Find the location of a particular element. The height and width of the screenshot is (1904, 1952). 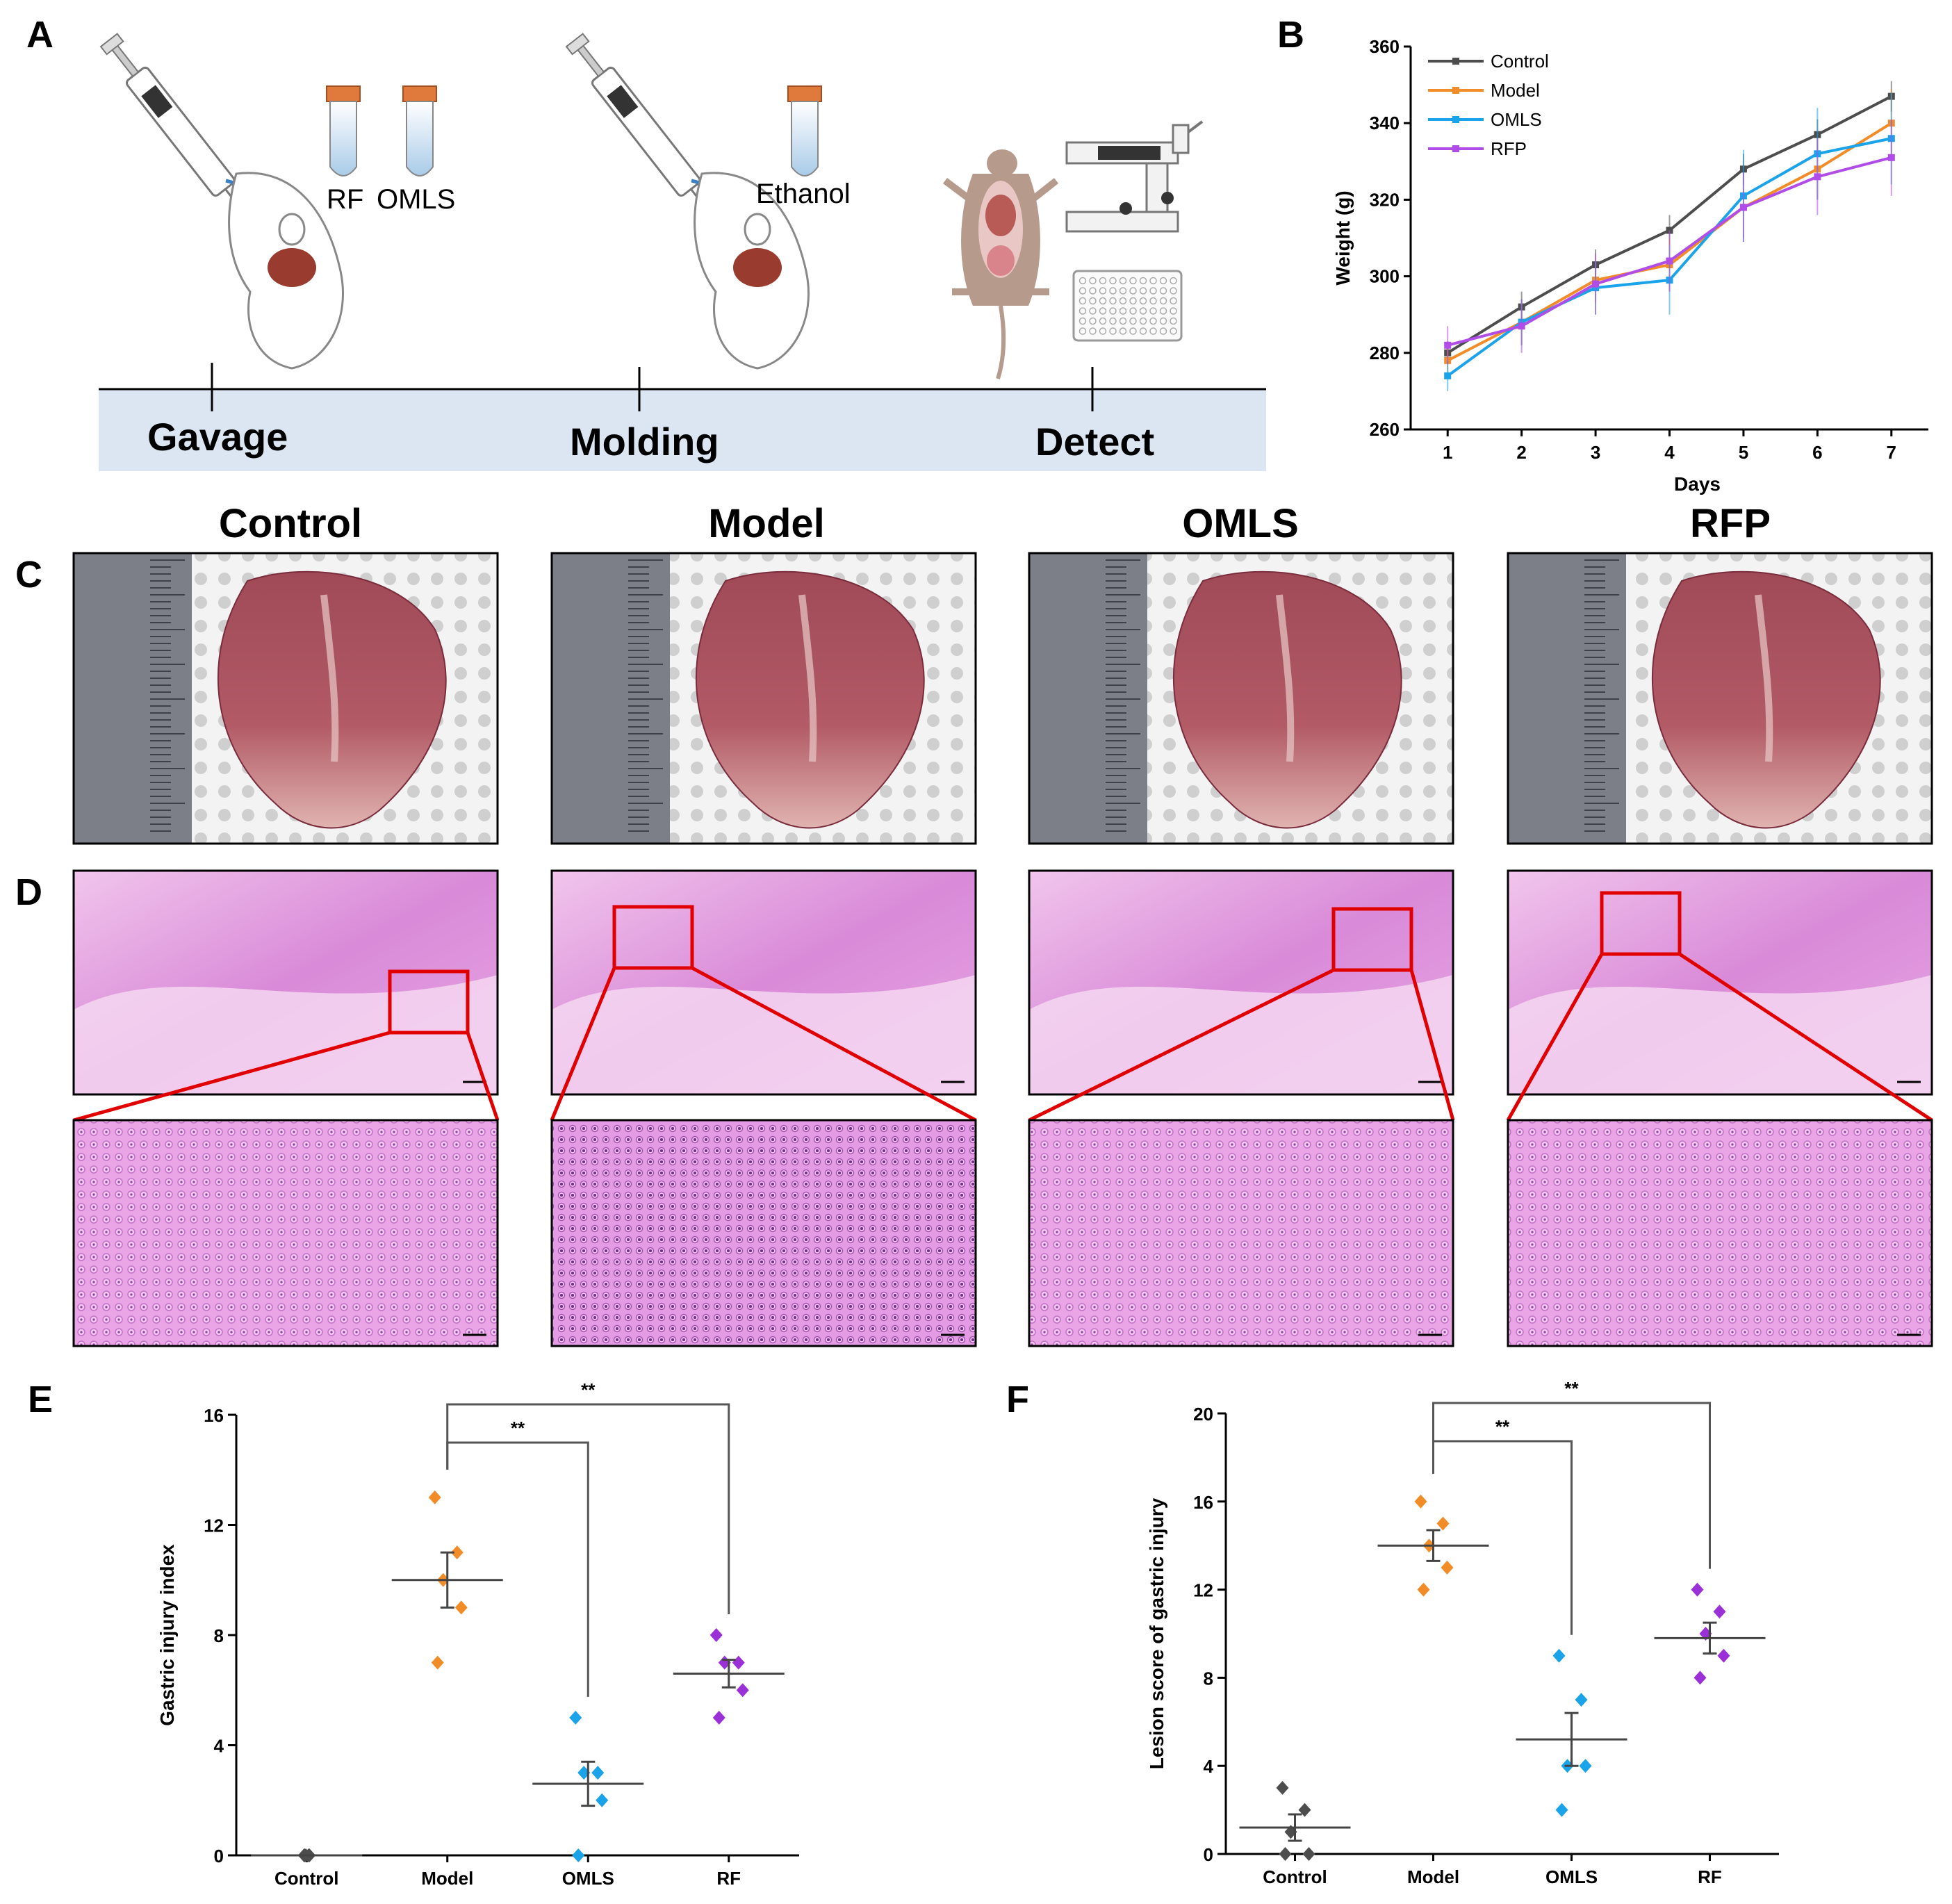

timeline-label-gavage: Gavage is located at coordinates (217, 437).